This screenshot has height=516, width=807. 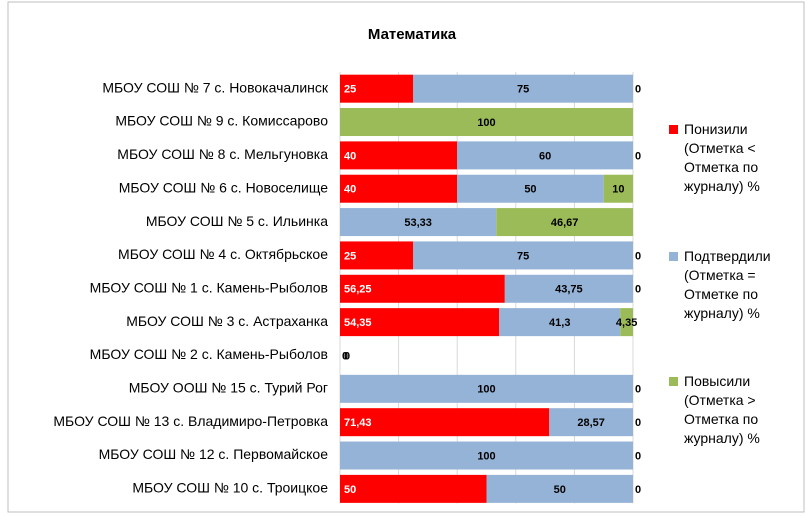 I want to click on y-tick-label: МБОУ СОШ № 3 с. Астраханка, so click(x=227, y=321).